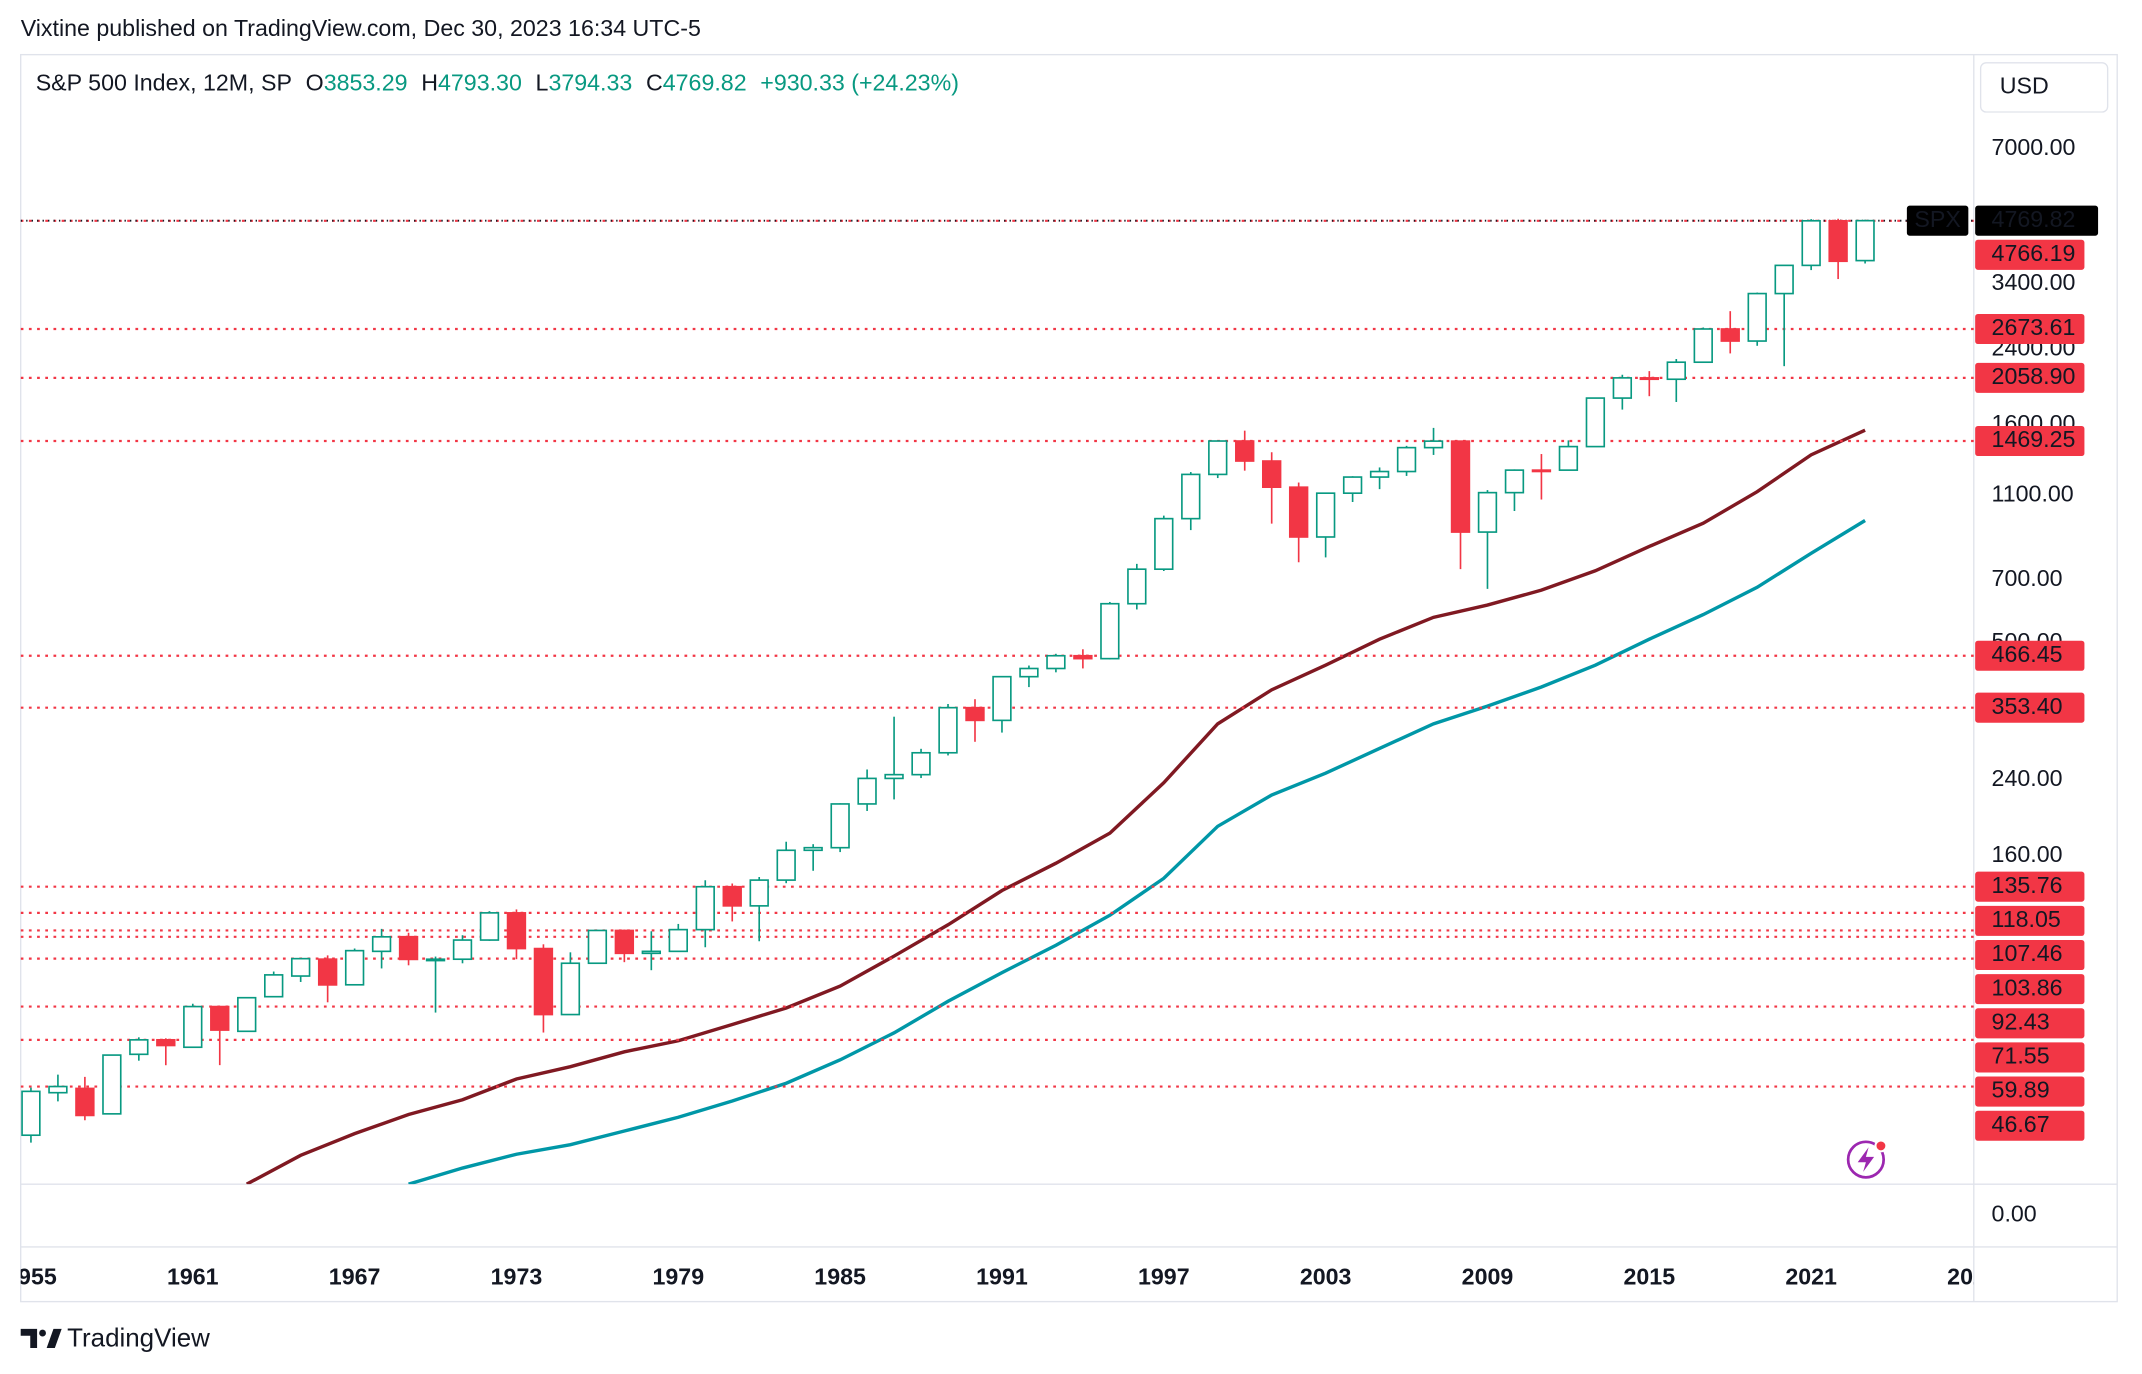 The image size is (2142, 1374). I want to click on level-label: 353.40, so click(2027, 706).